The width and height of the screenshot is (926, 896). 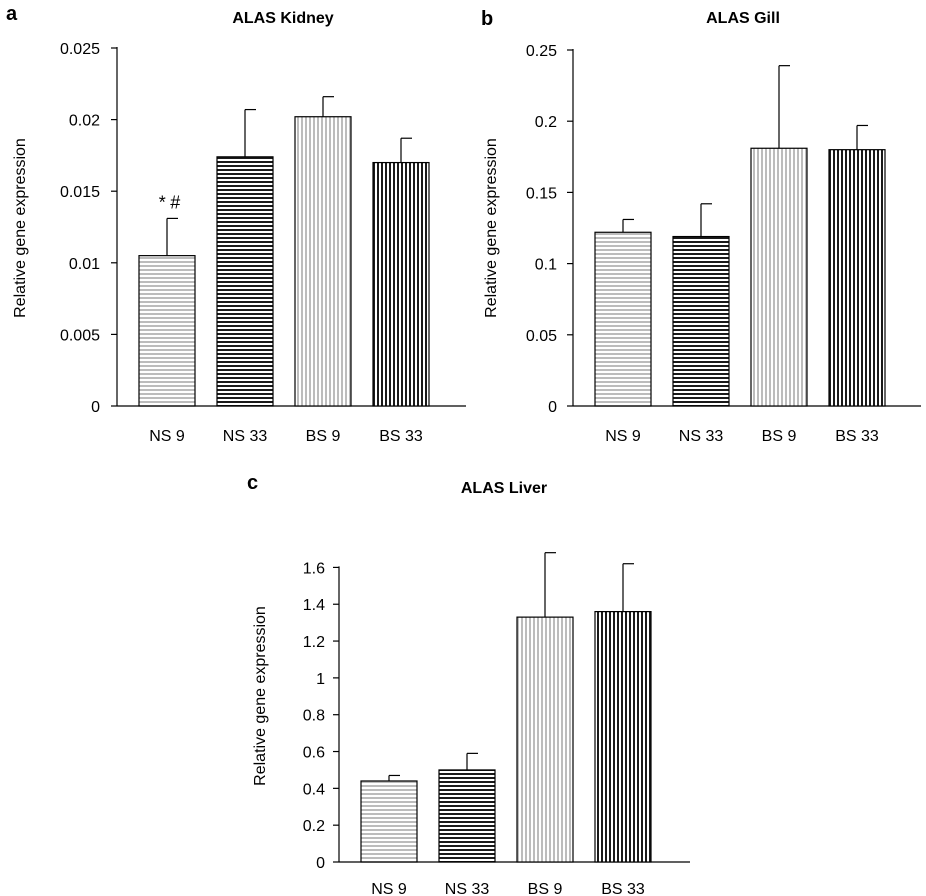 What do you see at coordinates (323, 436) in the screenshot?
I see `panel-a-category-label: BS 9` at bounding box center [323, 436].